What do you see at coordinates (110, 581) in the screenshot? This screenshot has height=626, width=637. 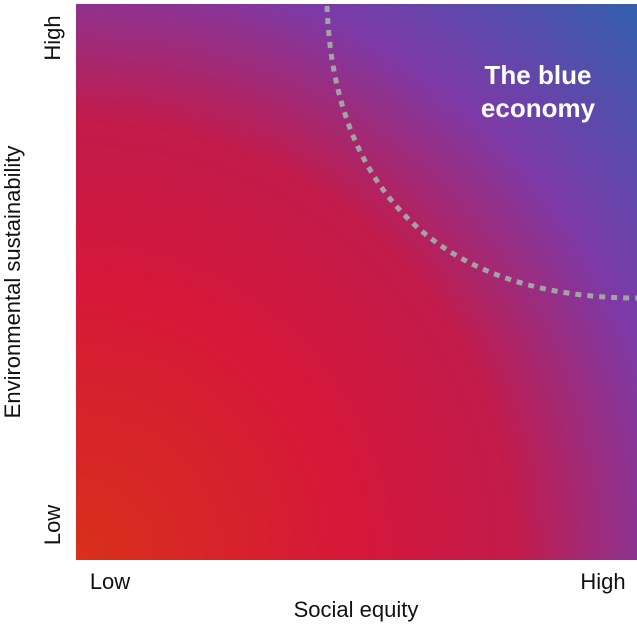 I see `x-low-label: Low` at bounding box center [110, 581].